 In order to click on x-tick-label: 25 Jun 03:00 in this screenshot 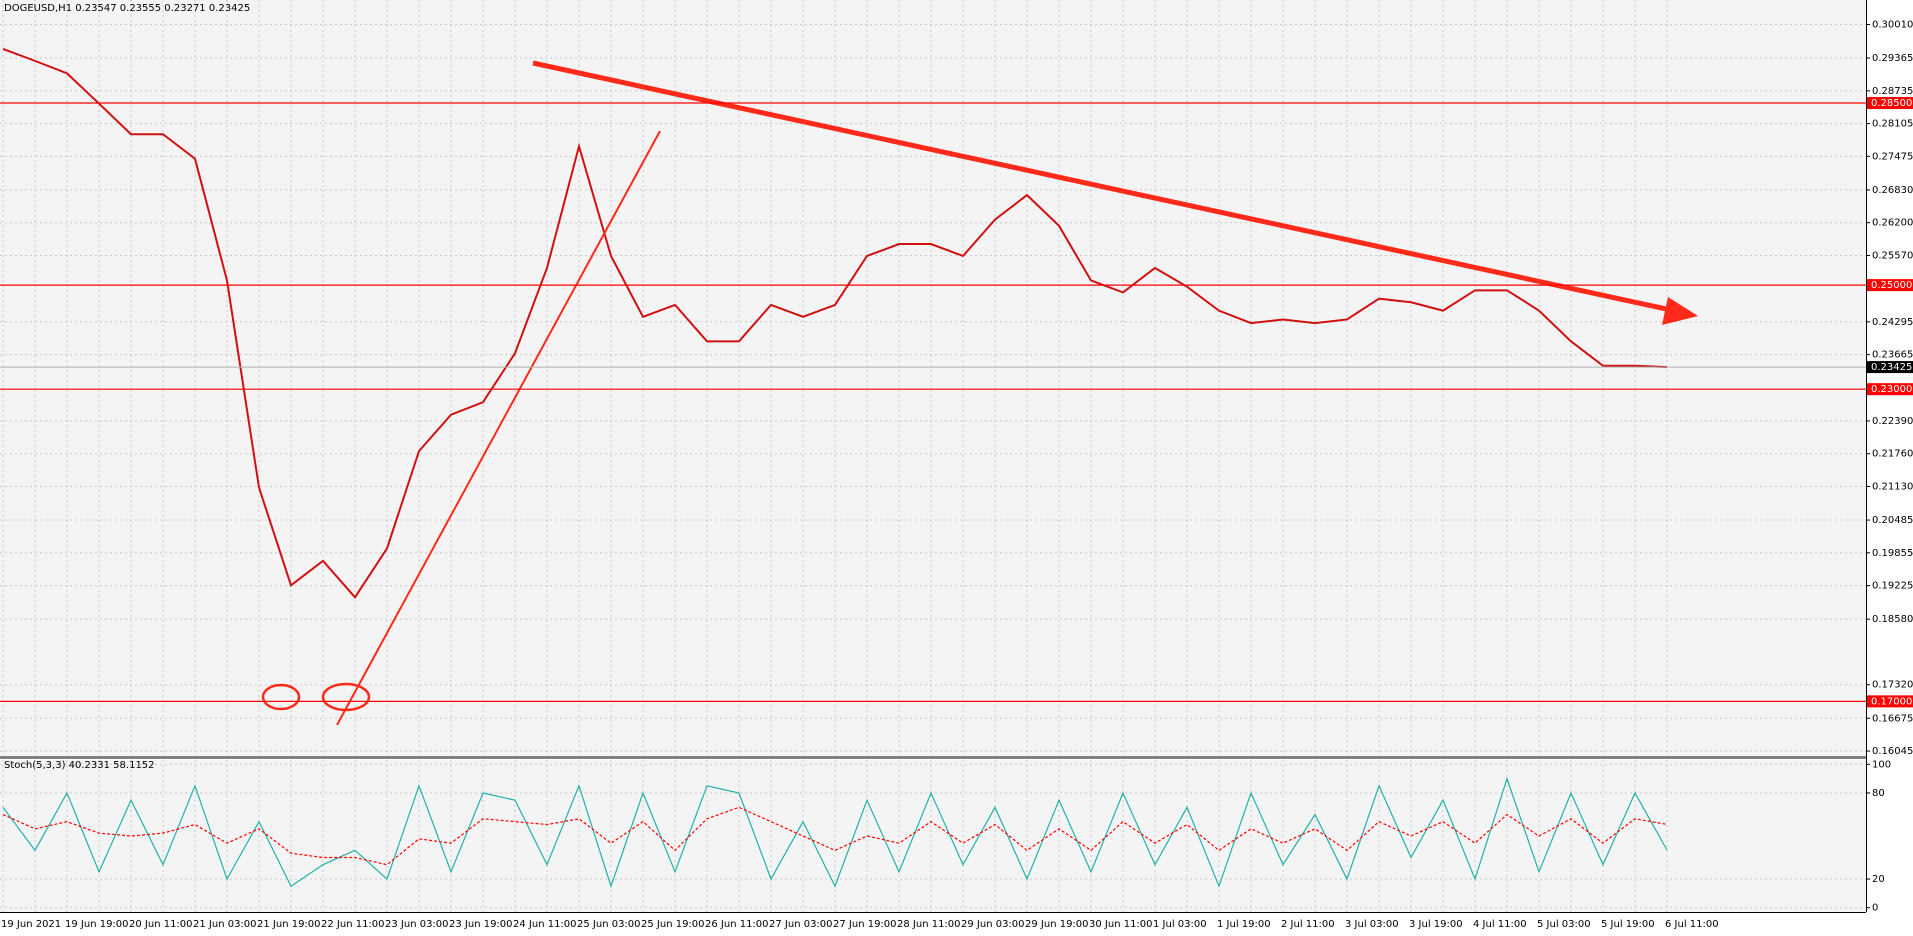, I will do `click(609, 924)`.